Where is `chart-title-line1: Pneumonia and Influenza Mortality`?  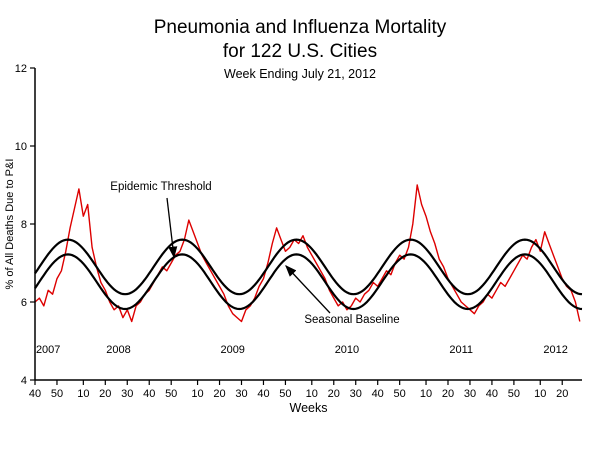 chart-title-line1: Pneumonia and Influenza Mortality is located at coordinates (300, 27).